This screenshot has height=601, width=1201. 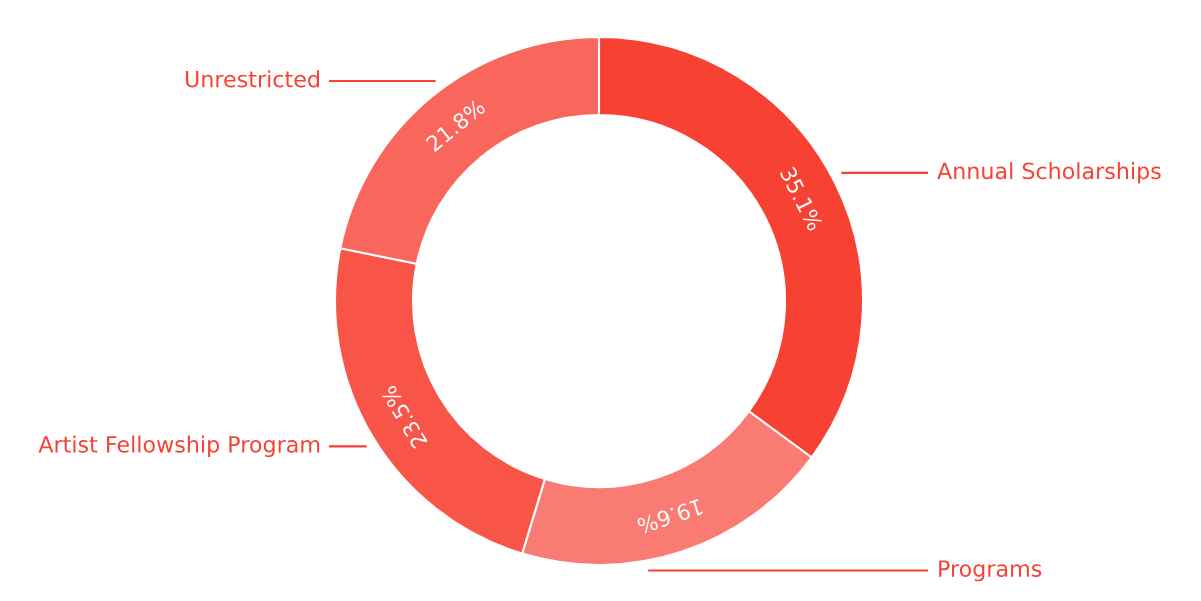 I want to click on slice-label: Unrestricted, so click(x=252, y=79).